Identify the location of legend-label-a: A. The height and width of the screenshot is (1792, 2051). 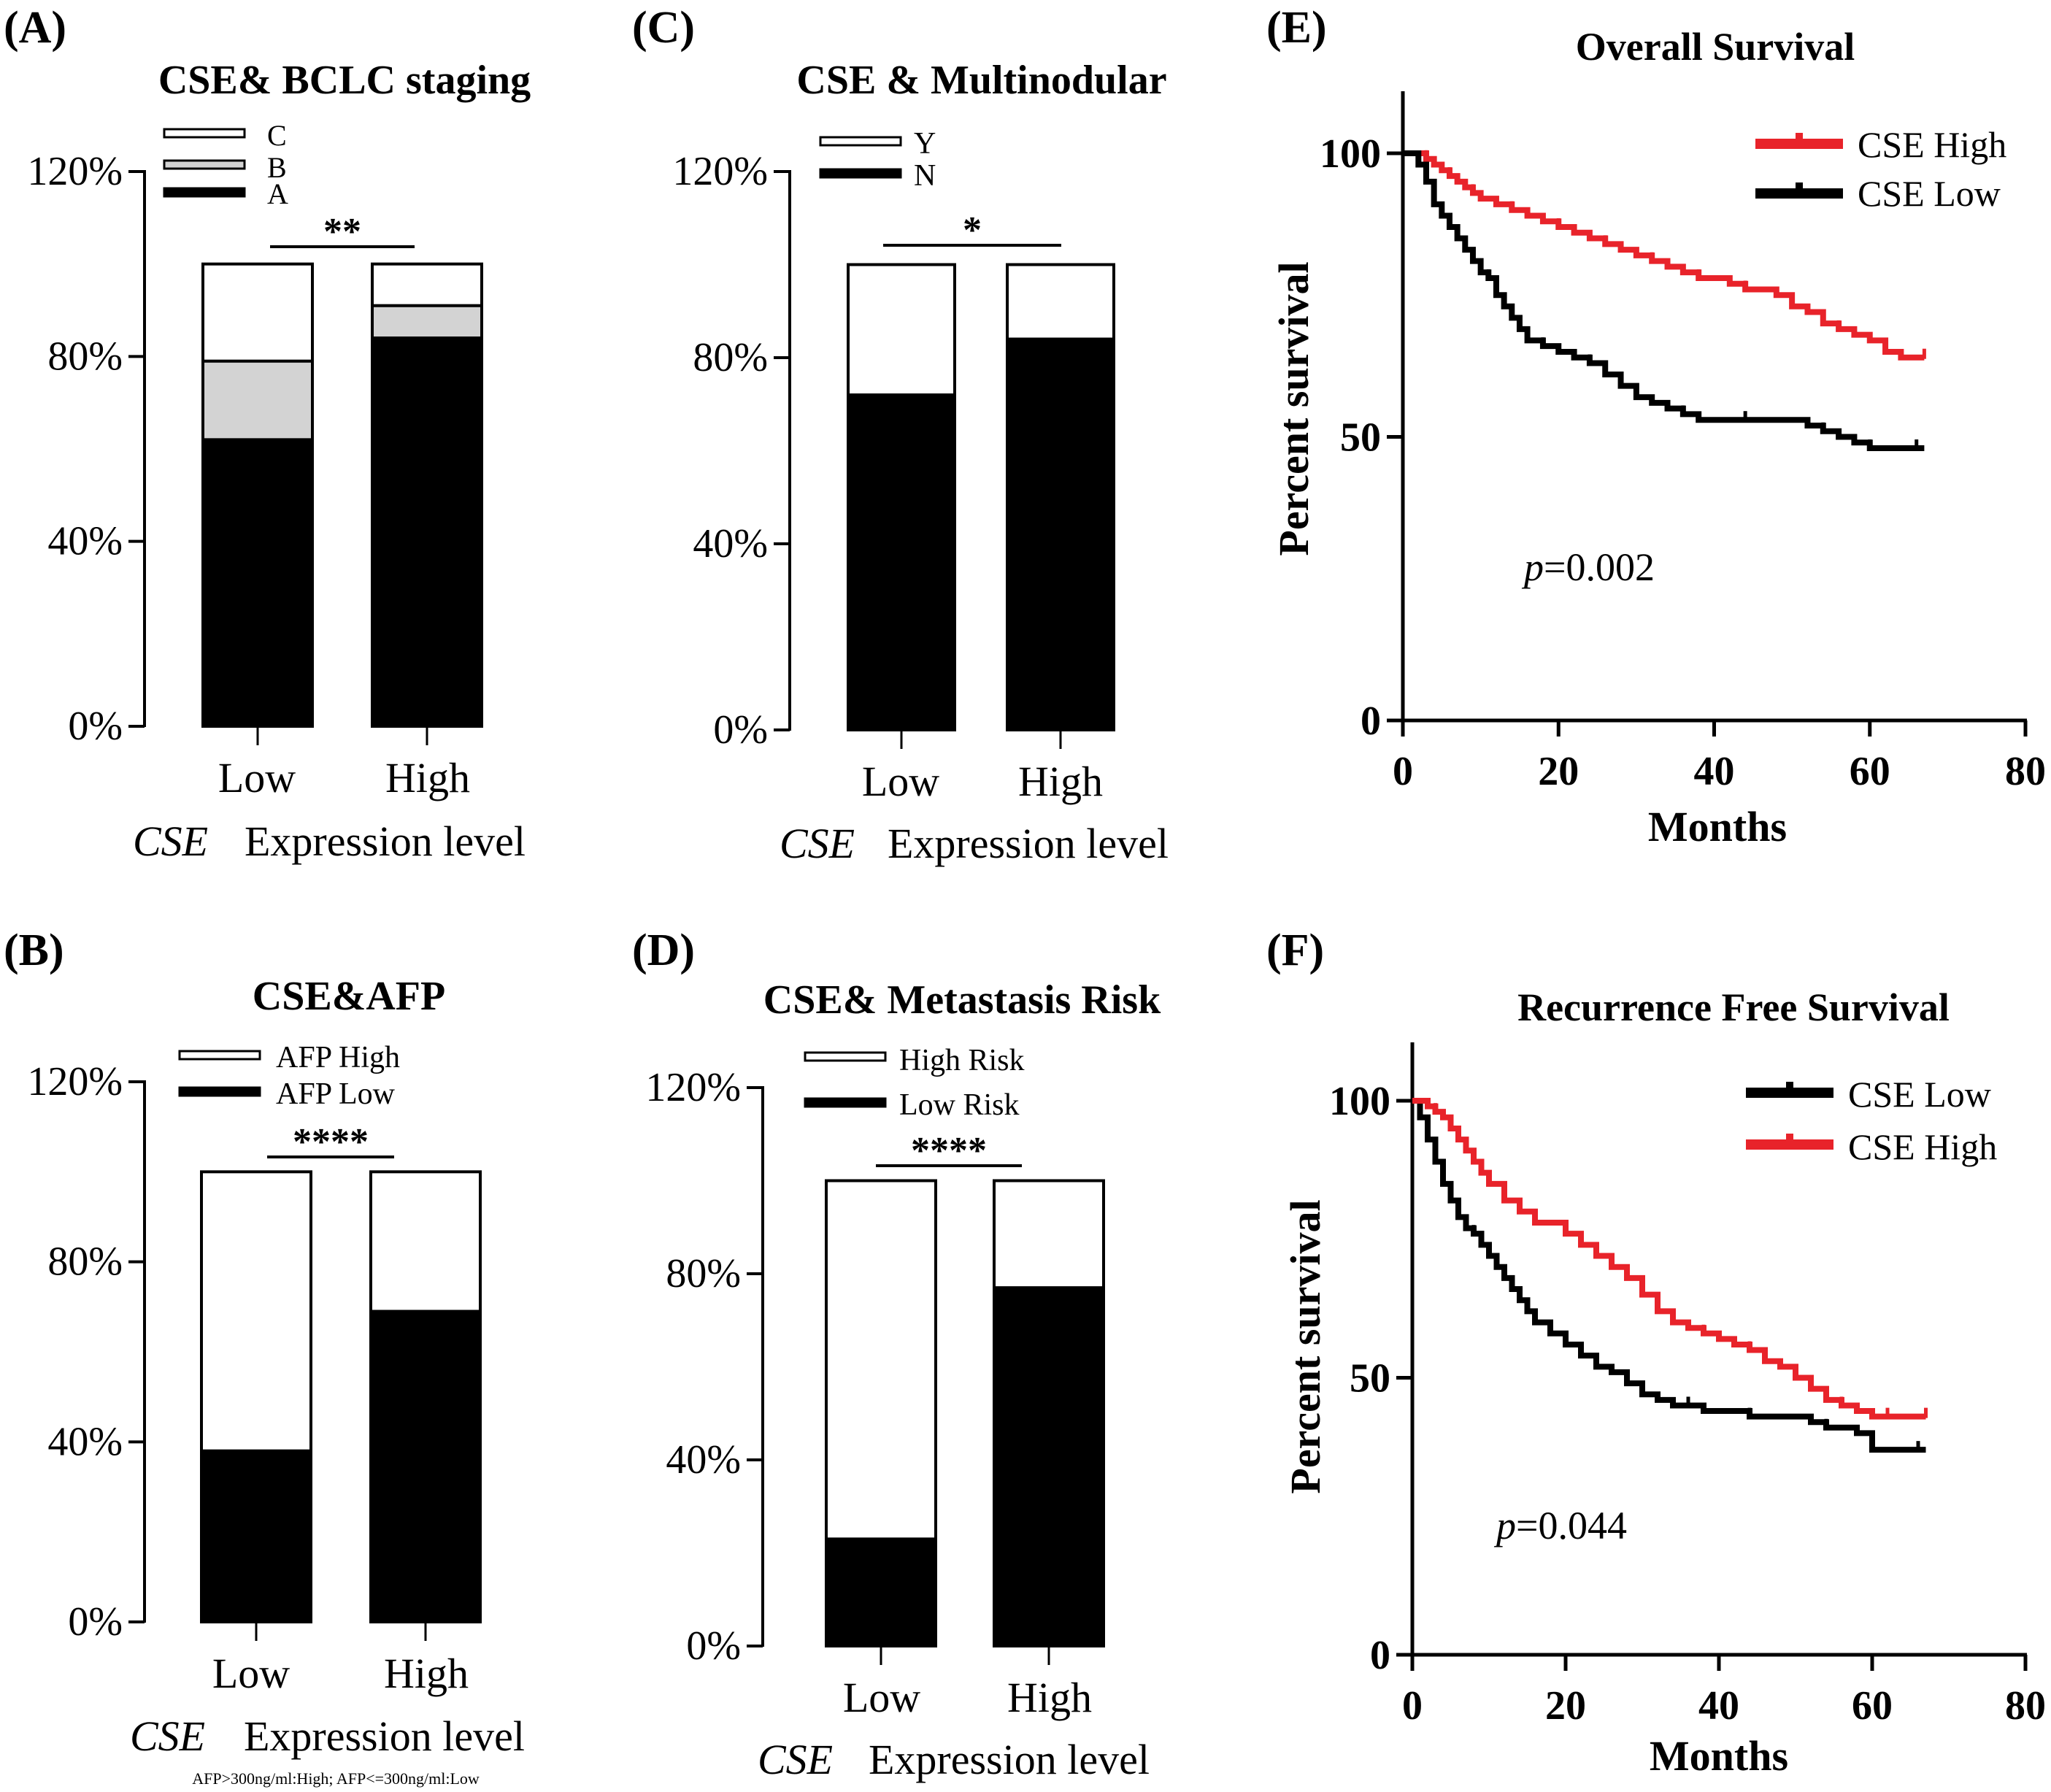
(277, 194).